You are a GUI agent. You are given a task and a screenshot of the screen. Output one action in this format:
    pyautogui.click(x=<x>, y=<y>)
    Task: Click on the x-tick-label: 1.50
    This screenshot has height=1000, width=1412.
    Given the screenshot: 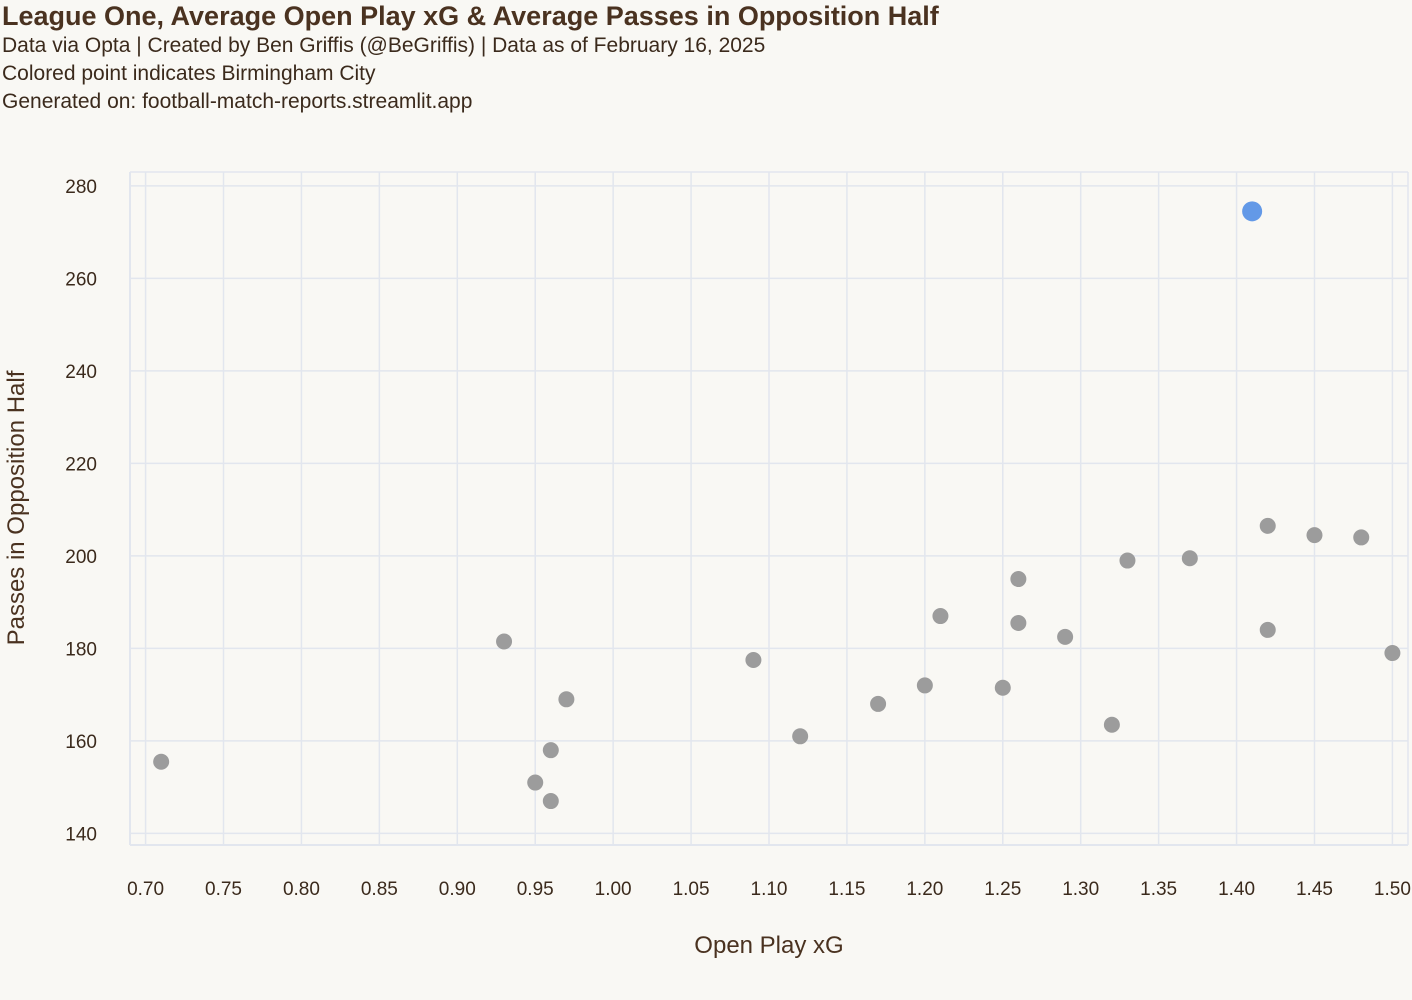 What is the action you would take?
    pyautogui.click(x=1392, y=889)
    